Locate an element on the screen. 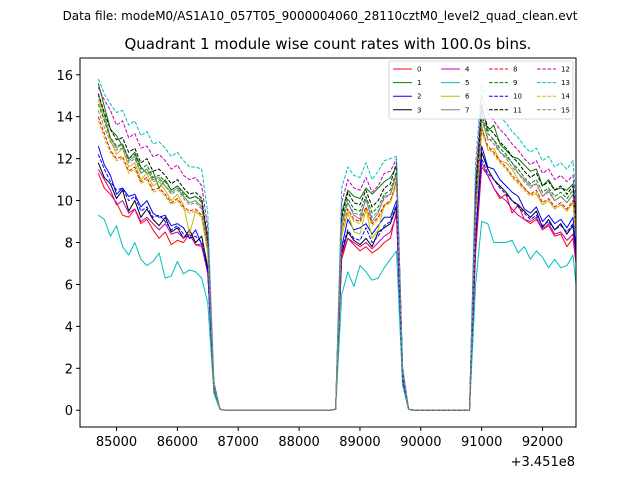  legend-label-3: 3 is located at coordinates (419, 110).